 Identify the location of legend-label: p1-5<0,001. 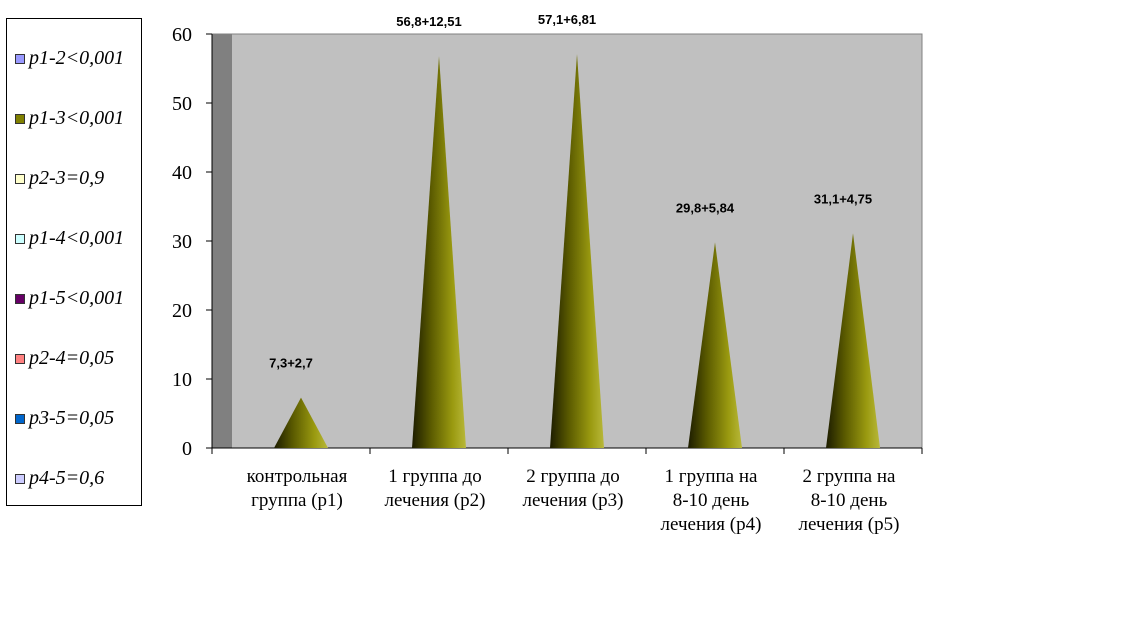
(77, 298).